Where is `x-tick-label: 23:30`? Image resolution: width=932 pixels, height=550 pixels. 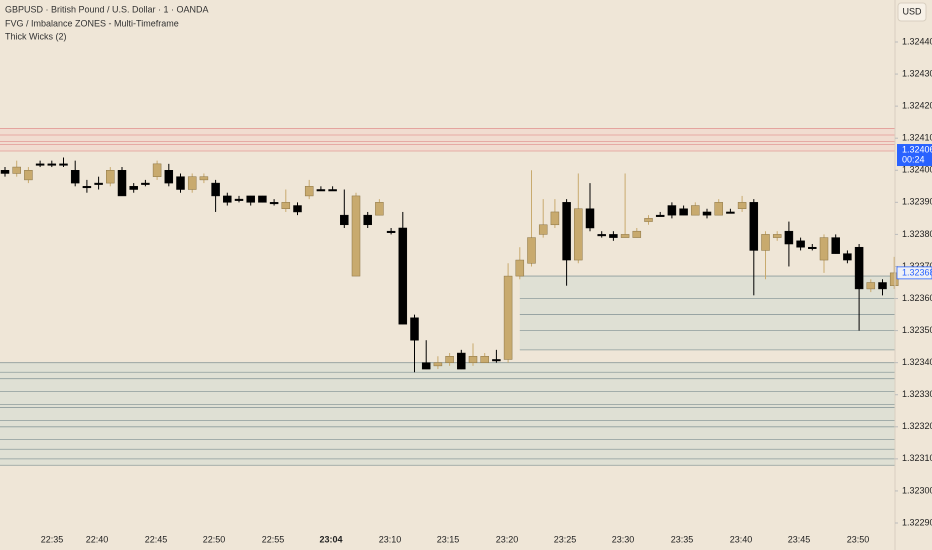
x-tick-label: 23:30 is located at coordinates (623, 539).